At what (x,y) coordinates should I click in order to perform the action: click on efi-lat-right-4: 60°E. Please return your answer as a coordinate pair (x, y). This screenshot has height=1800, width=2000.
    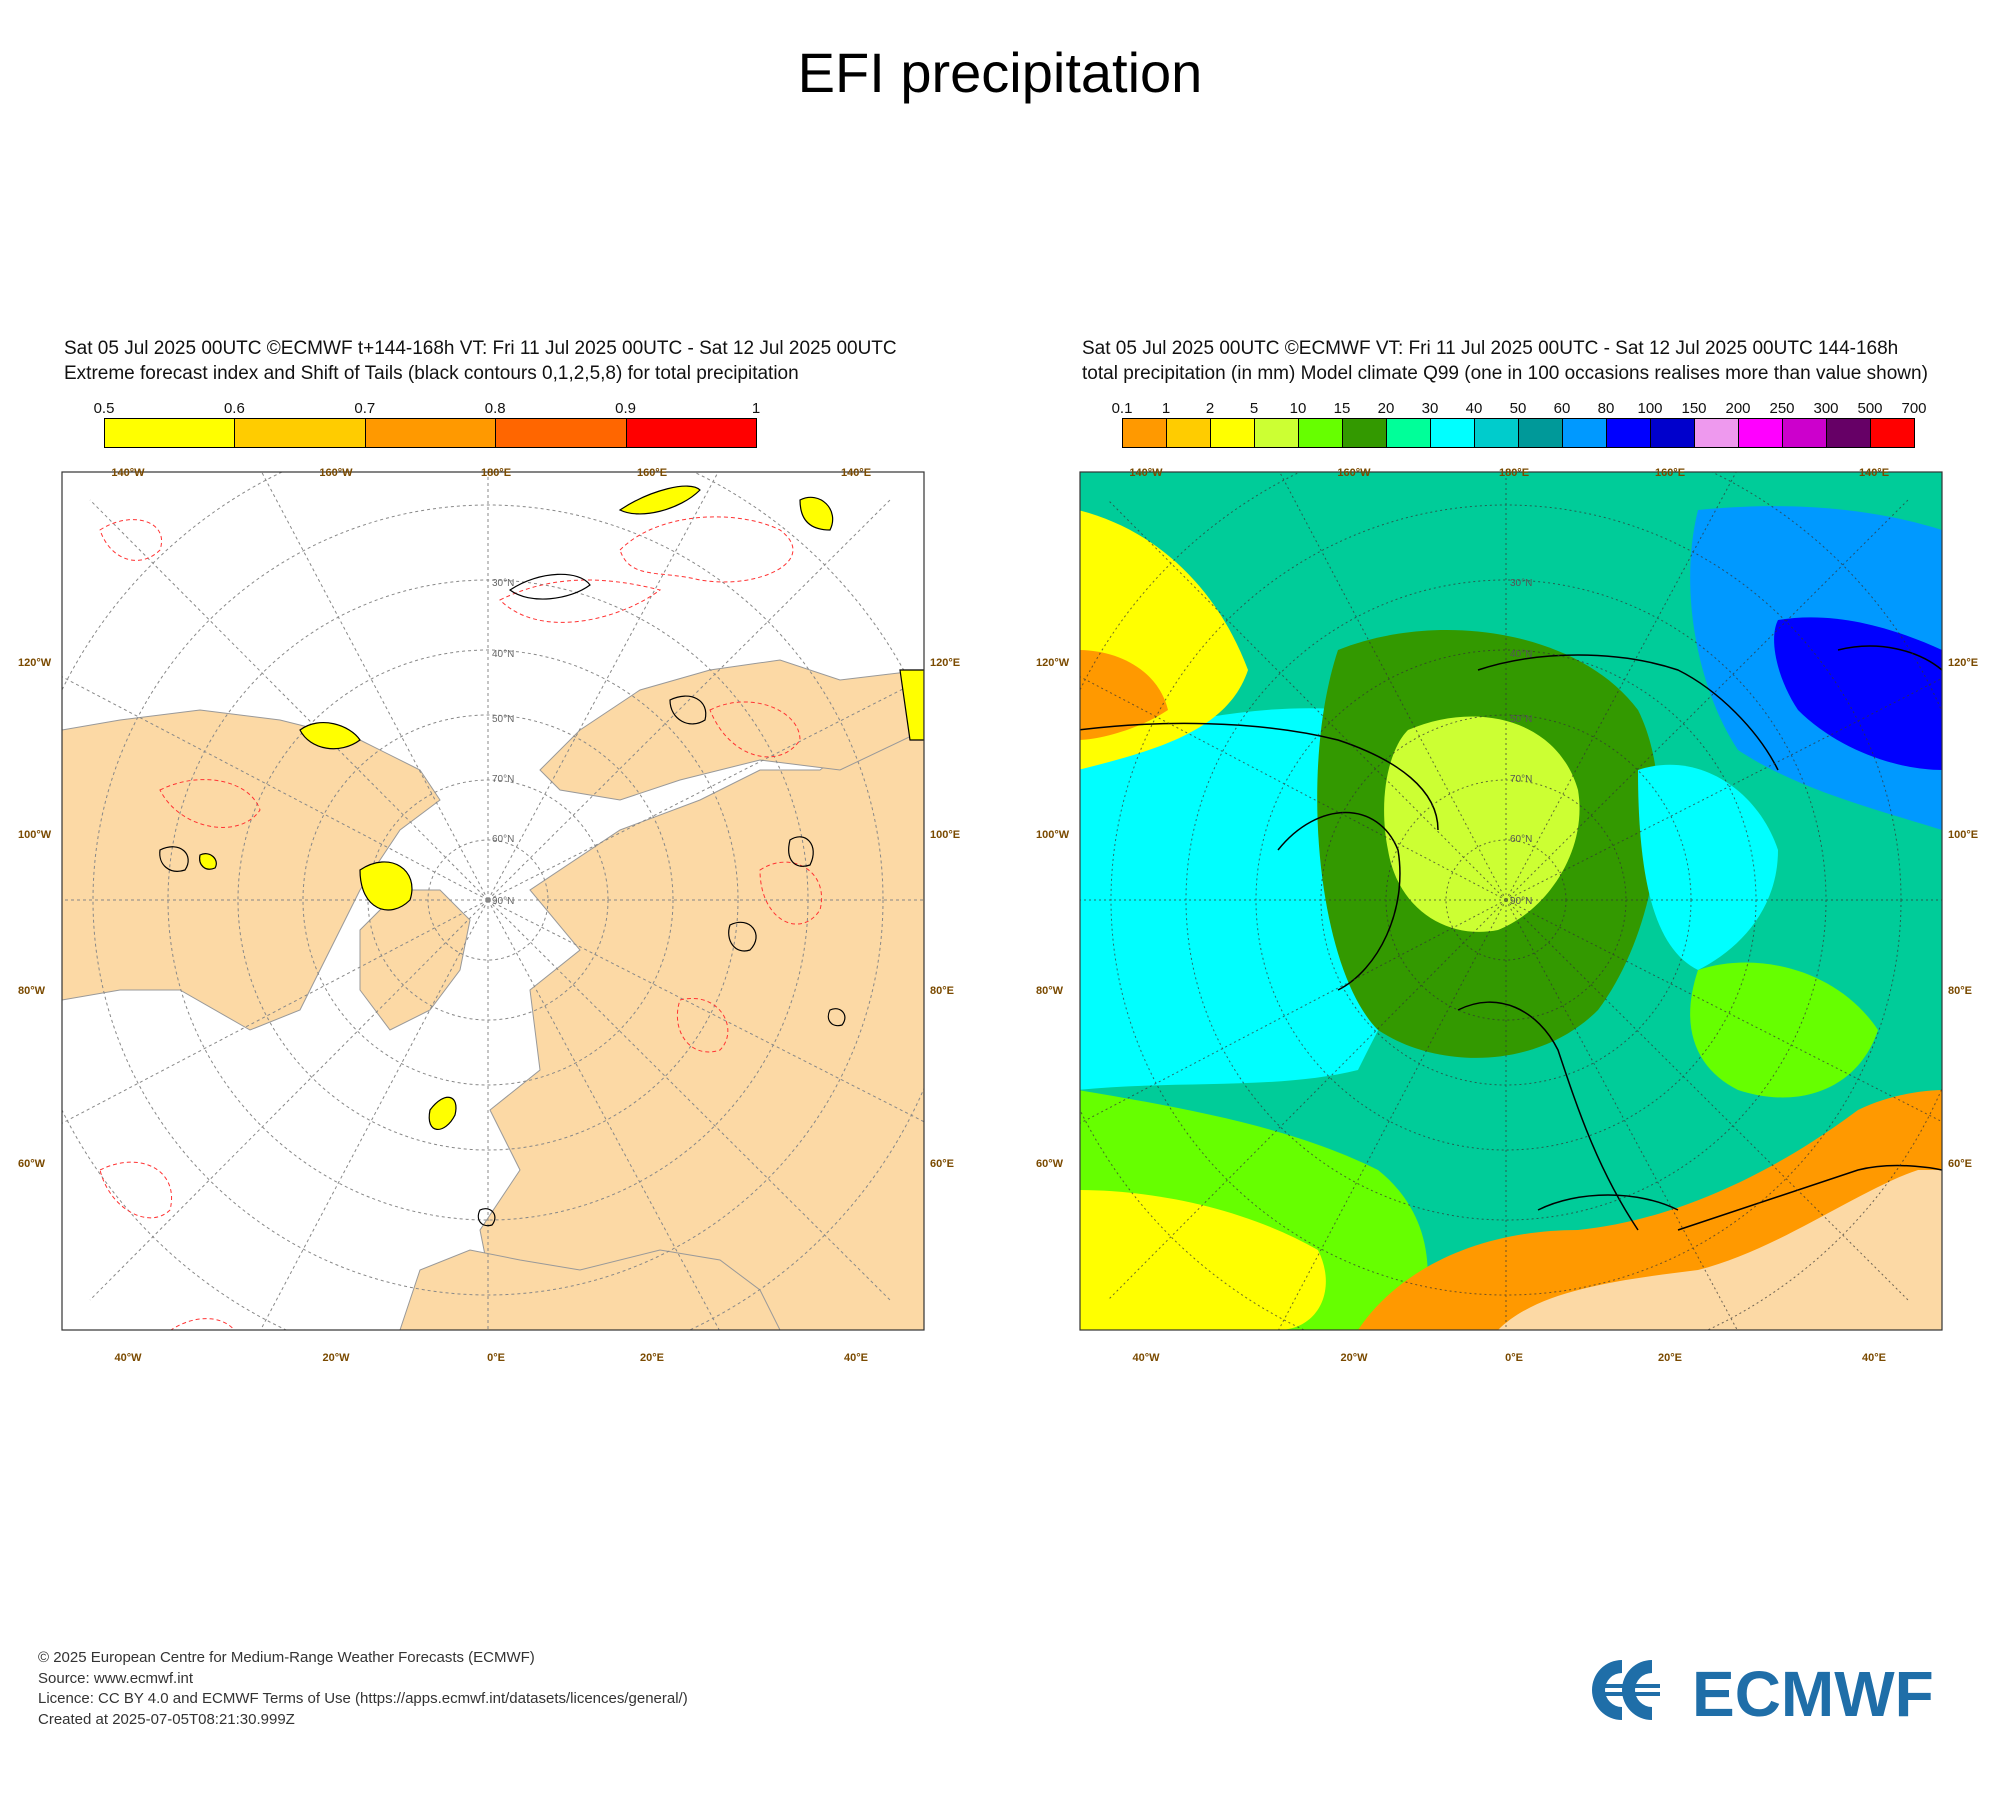
    Looking at the image, I should click on (942, 1164).